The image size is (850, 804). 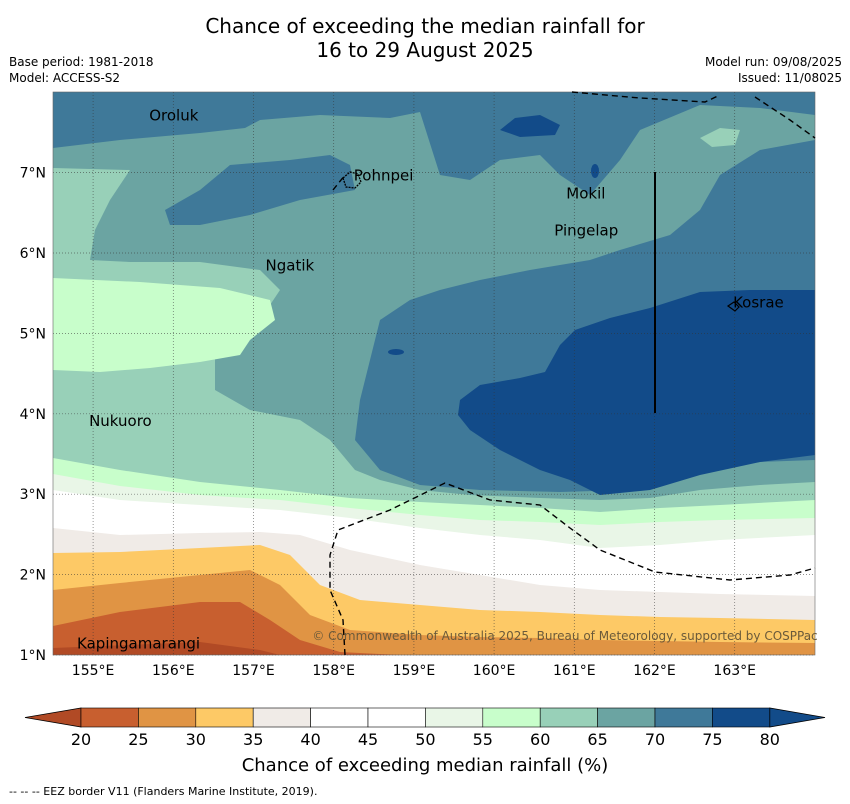 What do you see at coordinates (712, 739) in the screenshot?
I see `colorbar-tick-label: 75` at bounding box center [712, 739].